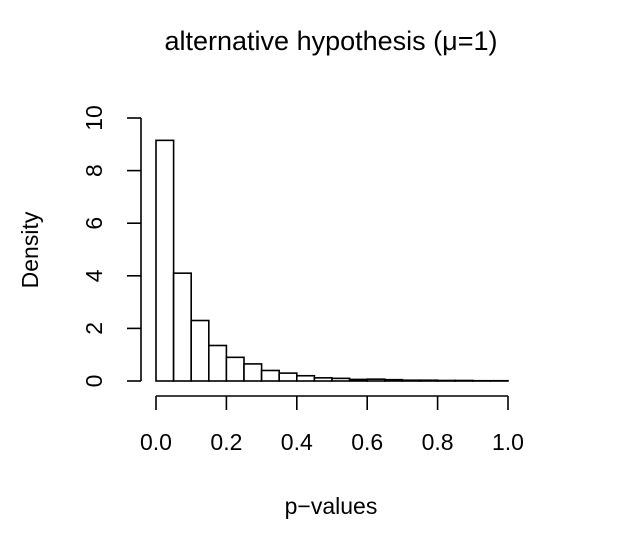  I want to click on y-axis: 0 2 4 6 8 10, so click(111, 246).